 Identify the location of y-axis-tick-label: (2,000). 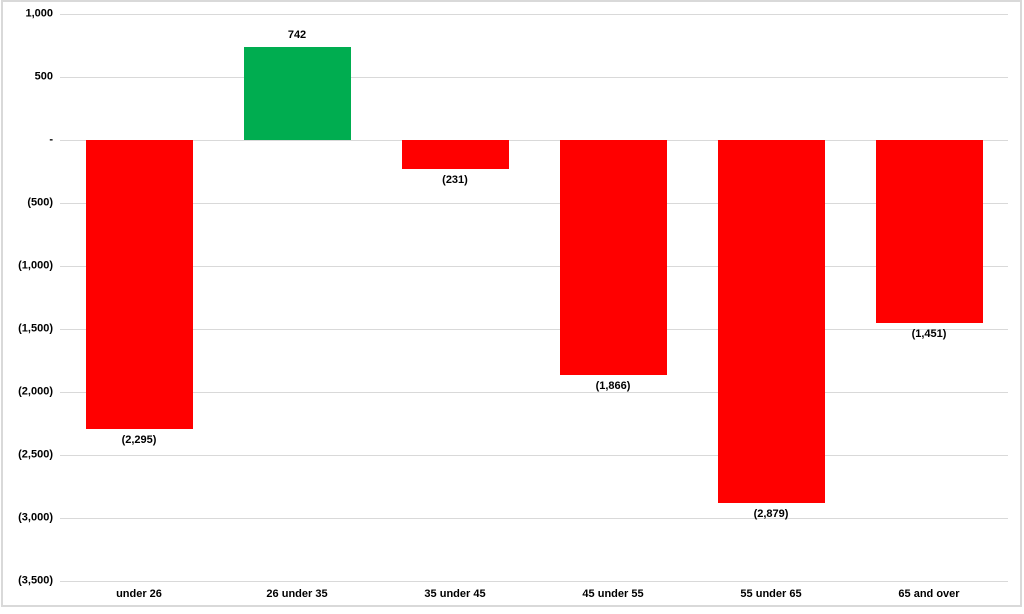
(35, 391).